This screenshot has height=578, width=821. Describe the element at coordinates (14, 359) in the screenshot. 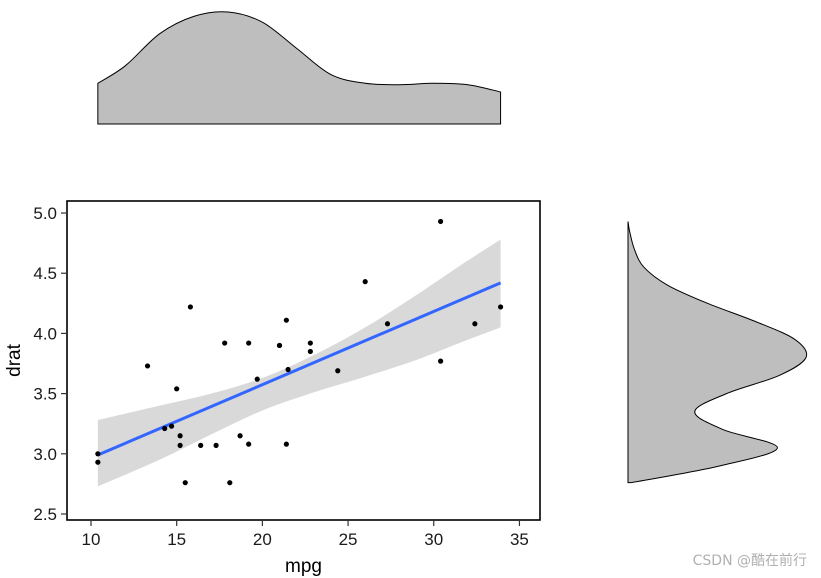

I see `y-axis-title: drat` at that location.